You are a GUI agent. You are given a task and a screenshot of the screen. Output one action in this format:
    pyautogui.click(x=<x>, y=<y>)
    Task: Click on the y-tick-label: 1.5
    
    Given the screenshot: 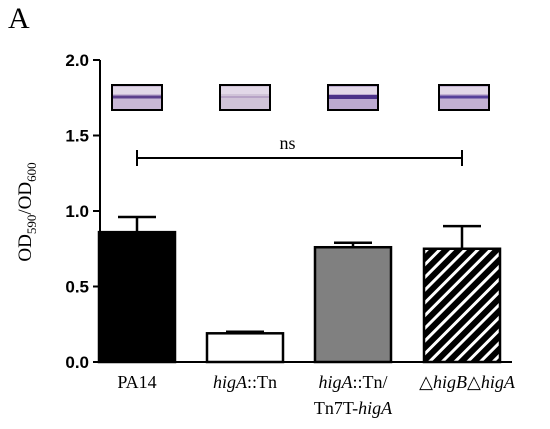 What is the action you would take?
    pyautogui.click(x=77, y=136)
    